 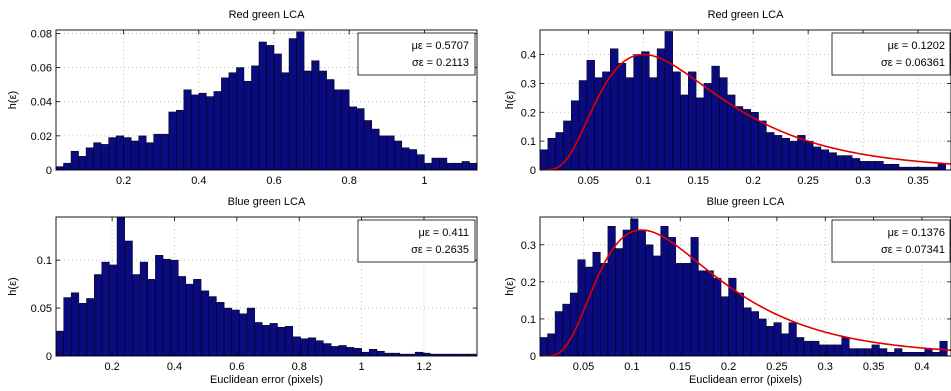 I want to click on y-axis-label: h(ε), so click(x=13, y=100).